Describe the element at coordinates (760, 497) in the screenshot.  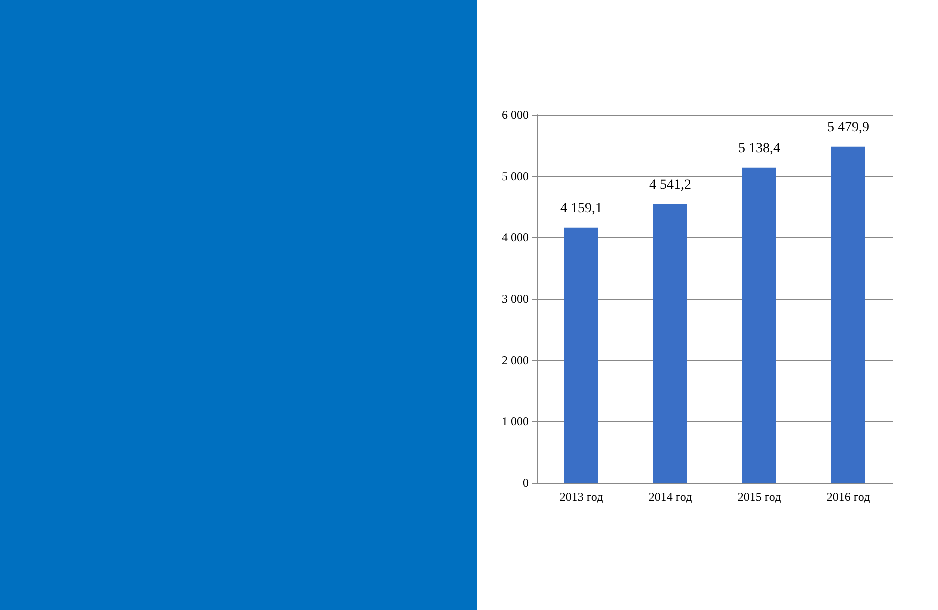
I see `x-tick-label: 2015 год` at that location.